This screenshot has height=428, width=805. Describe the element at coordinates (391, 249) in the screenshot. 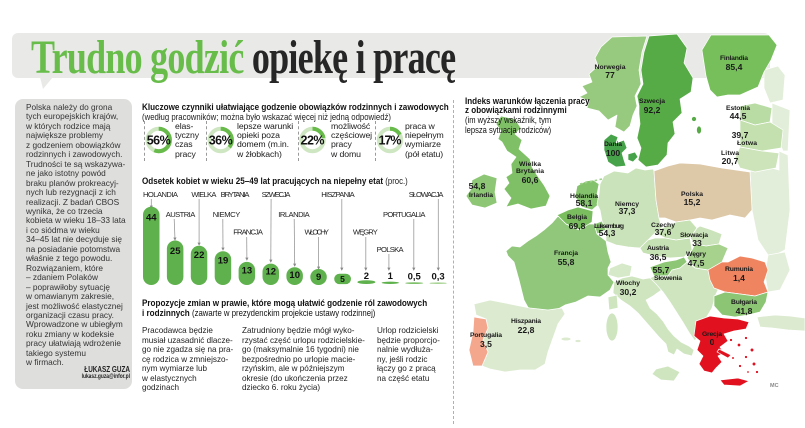

I see `svg-text: POLSKA` at that location.